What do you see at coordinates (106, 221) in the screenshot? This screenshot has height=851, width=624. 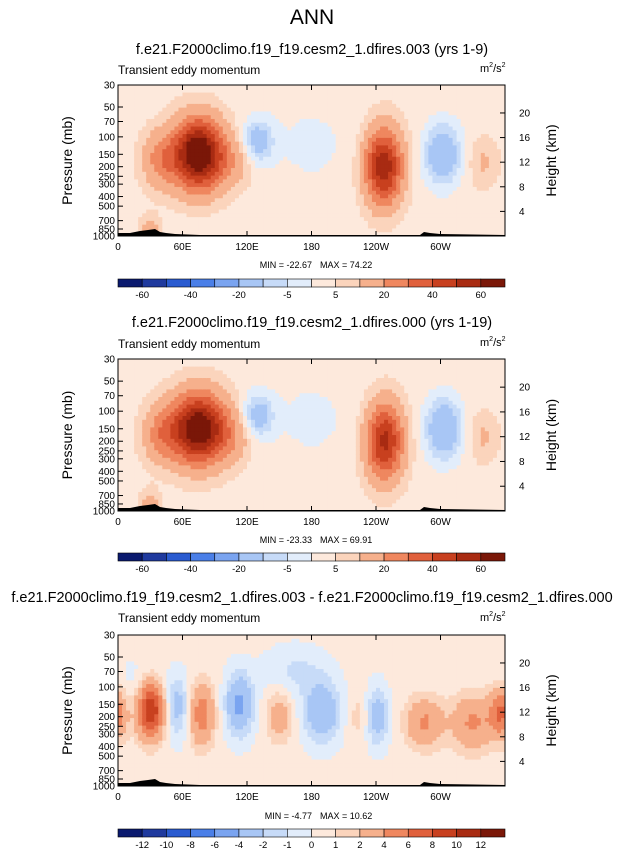 I see `y-tick-label: 700` at bounding box center [106, 221].